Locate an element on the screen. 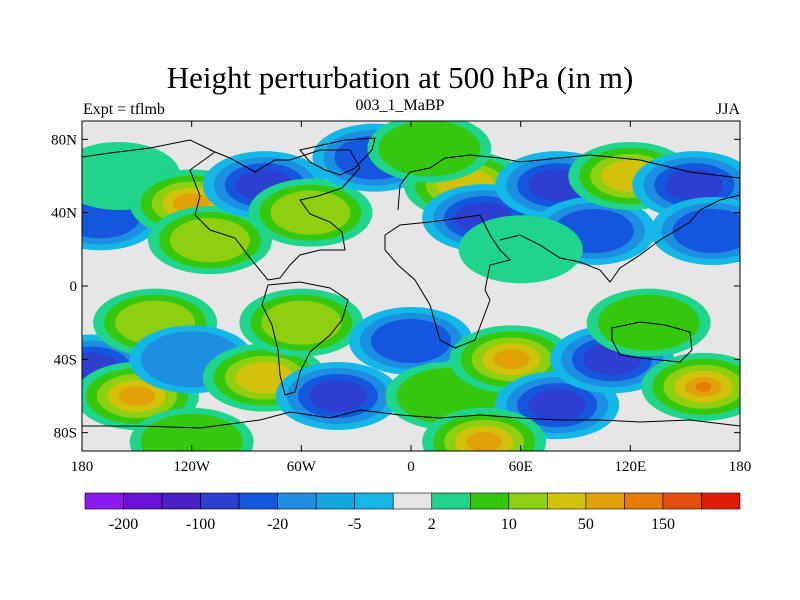 The width and height of the screenshot is (800, 600). x-tick-label: 120E is located at coordinates (630, 467).